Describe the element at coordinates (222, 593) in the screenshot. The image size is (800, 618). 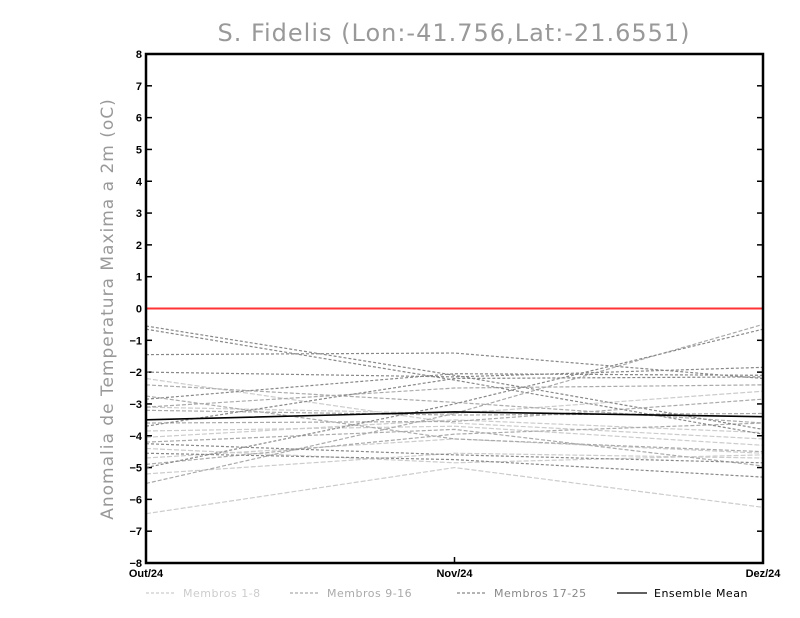
I see `legend-label: Membros 1-8` at that location.